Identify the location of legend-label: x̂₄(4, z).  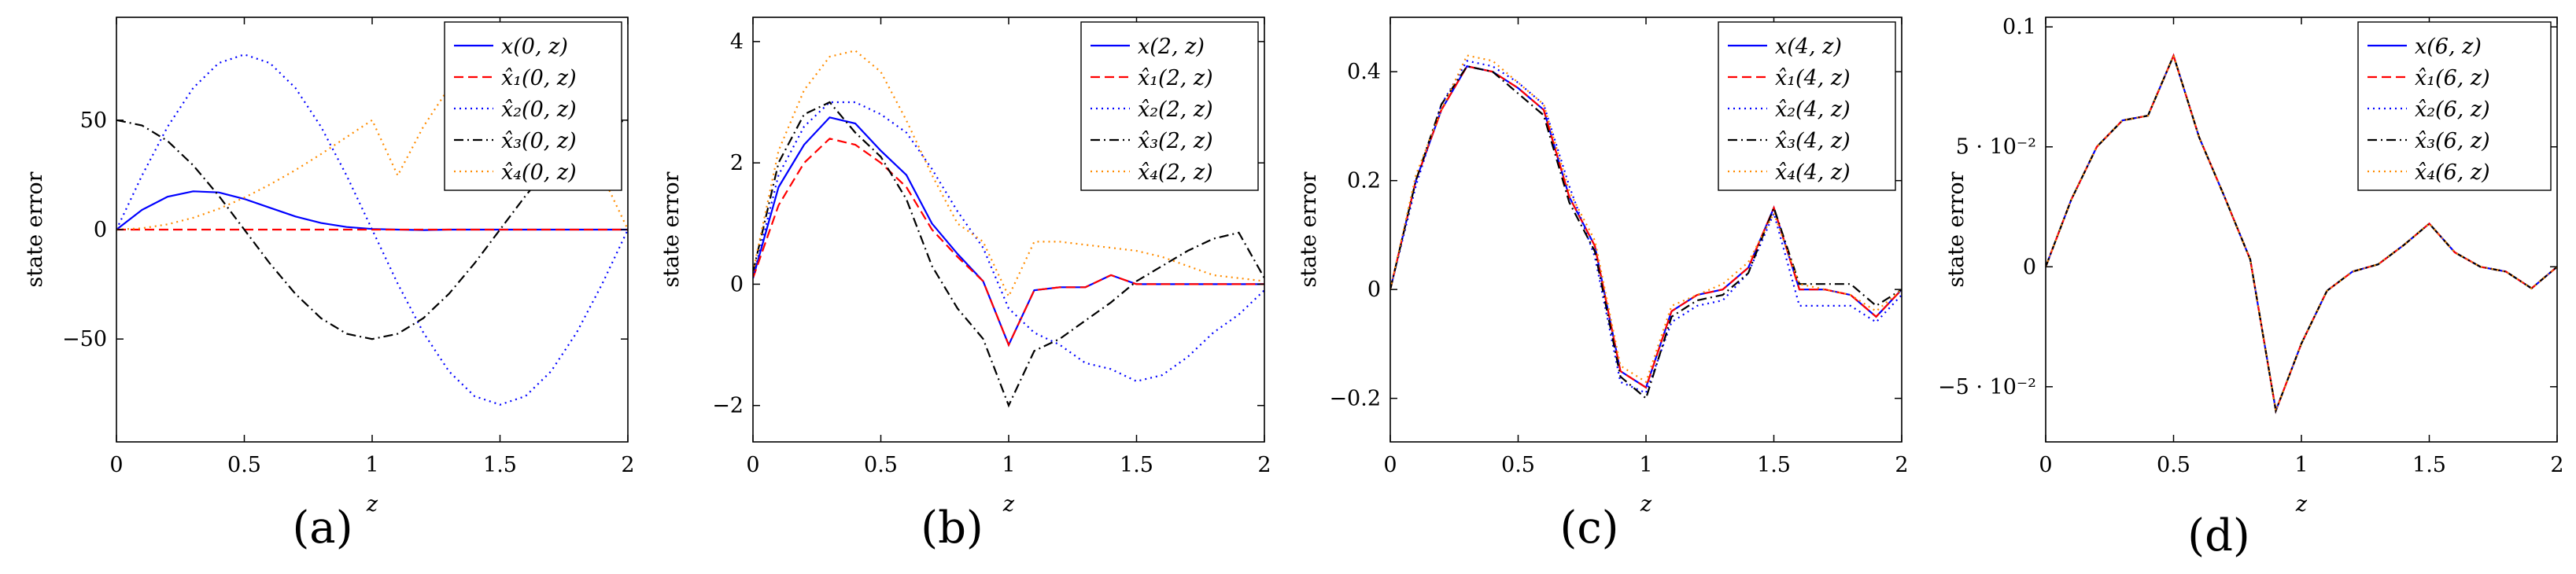
(1813, 172).